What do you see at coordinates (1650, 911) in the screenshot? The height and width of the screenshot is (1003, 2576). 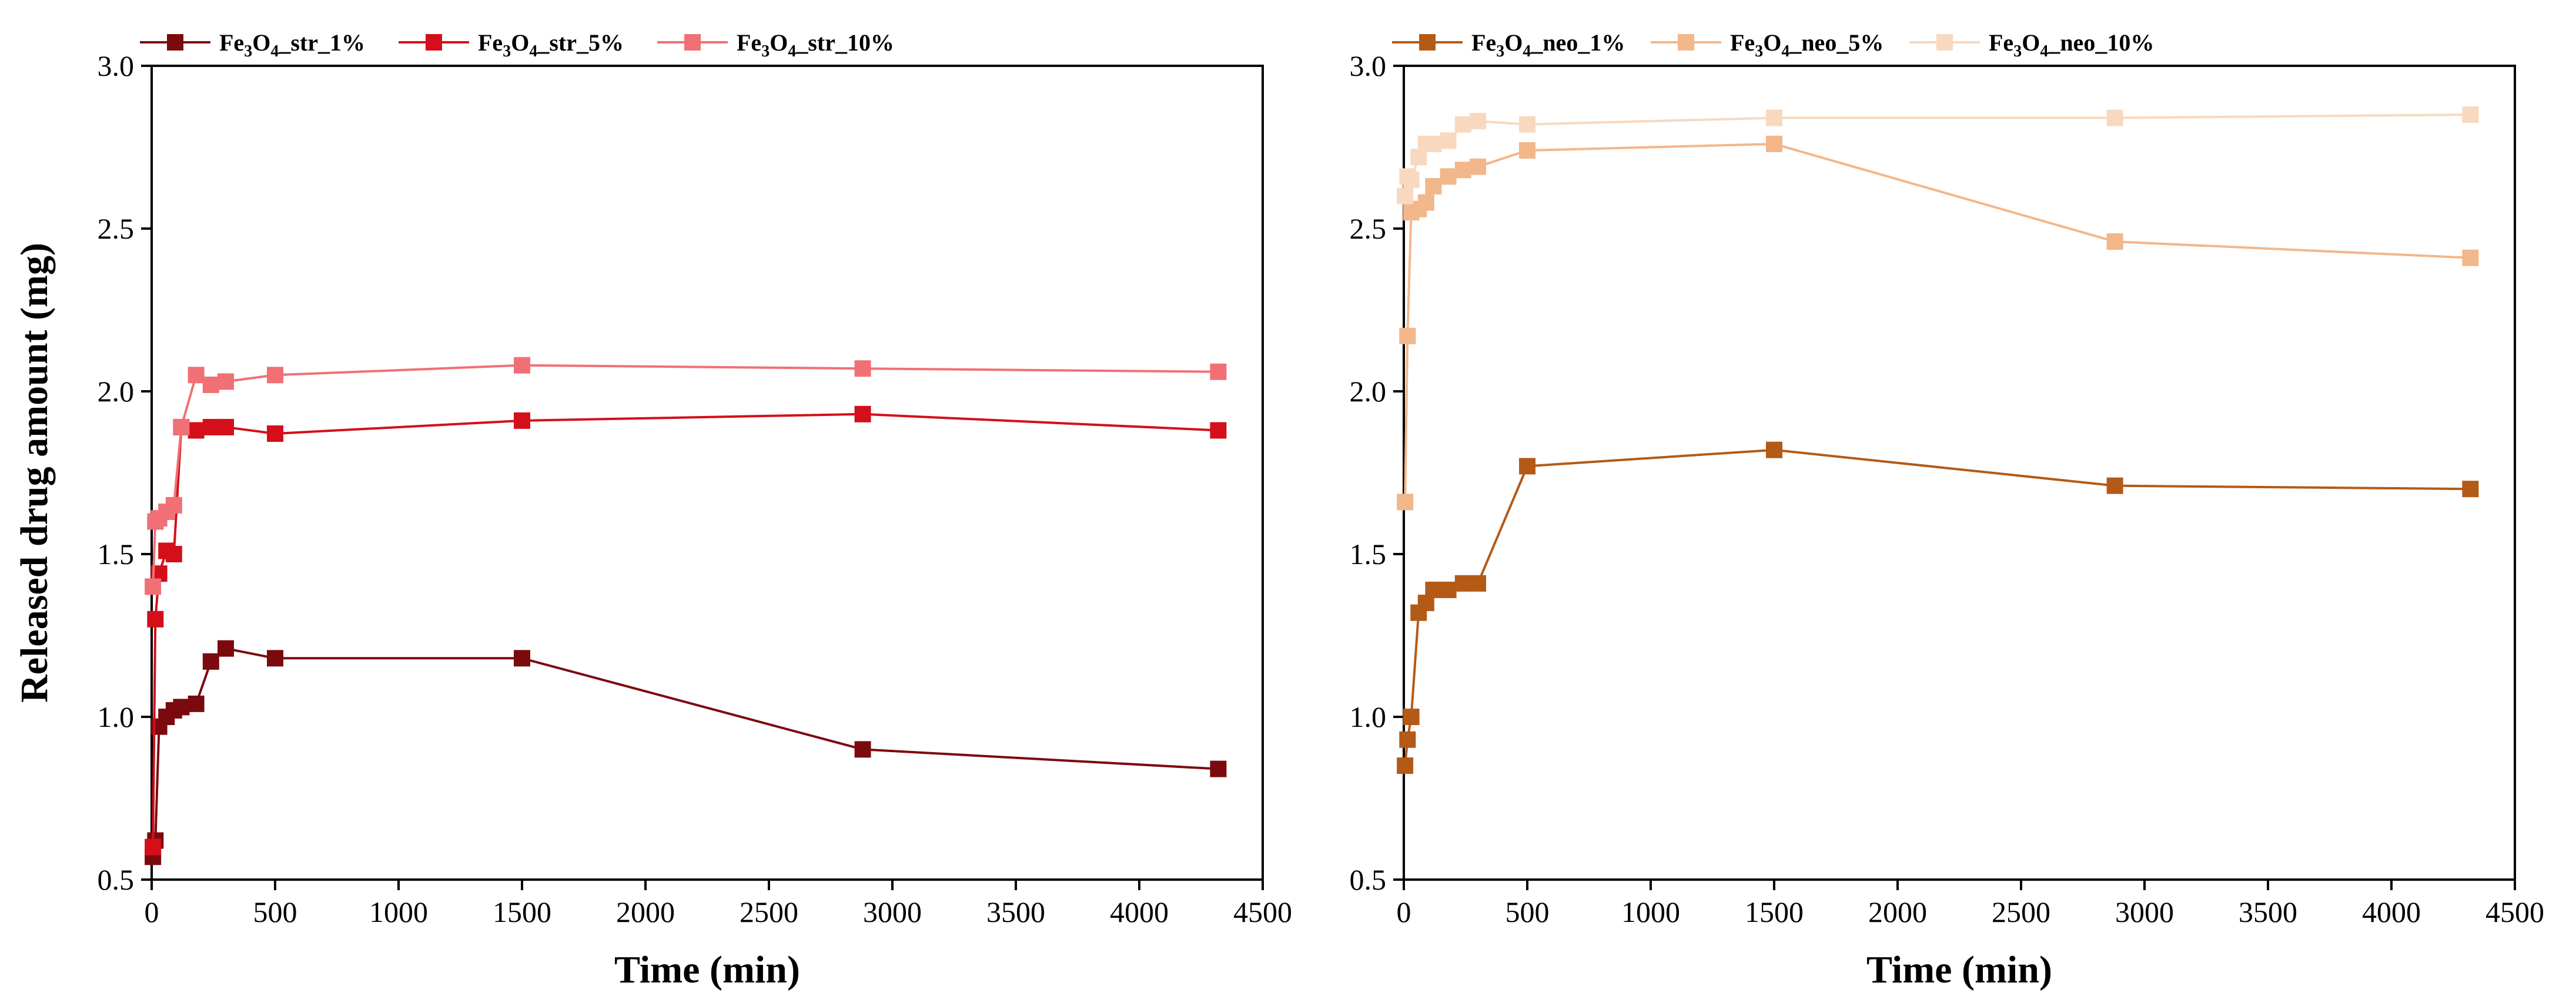 I see `x-tick-label: 1000` at bounding box center [1650, 911].